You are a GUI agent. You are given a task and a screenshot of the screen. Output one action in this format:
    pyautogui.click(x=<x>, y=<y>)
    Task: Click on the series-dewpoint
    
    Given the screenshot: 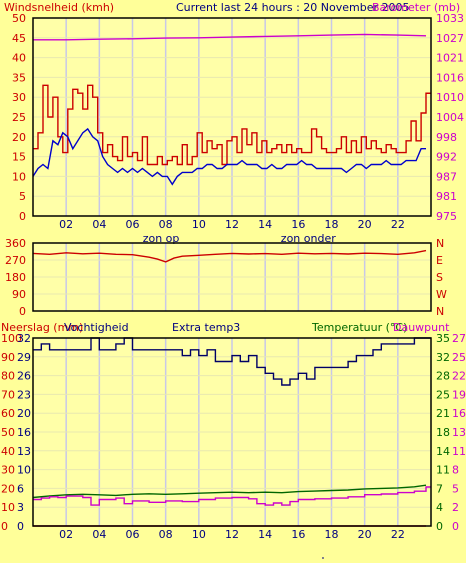 What is the action you would take?
    pyautogui.click(x=232, y=496)
    